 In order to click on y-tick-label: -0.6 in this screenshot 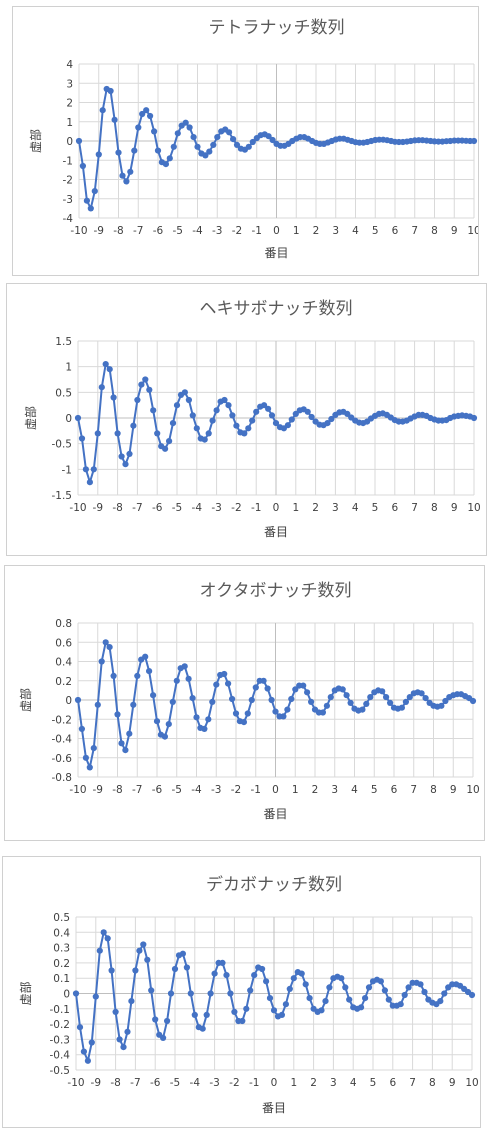, I will do `click(62, 759)`.